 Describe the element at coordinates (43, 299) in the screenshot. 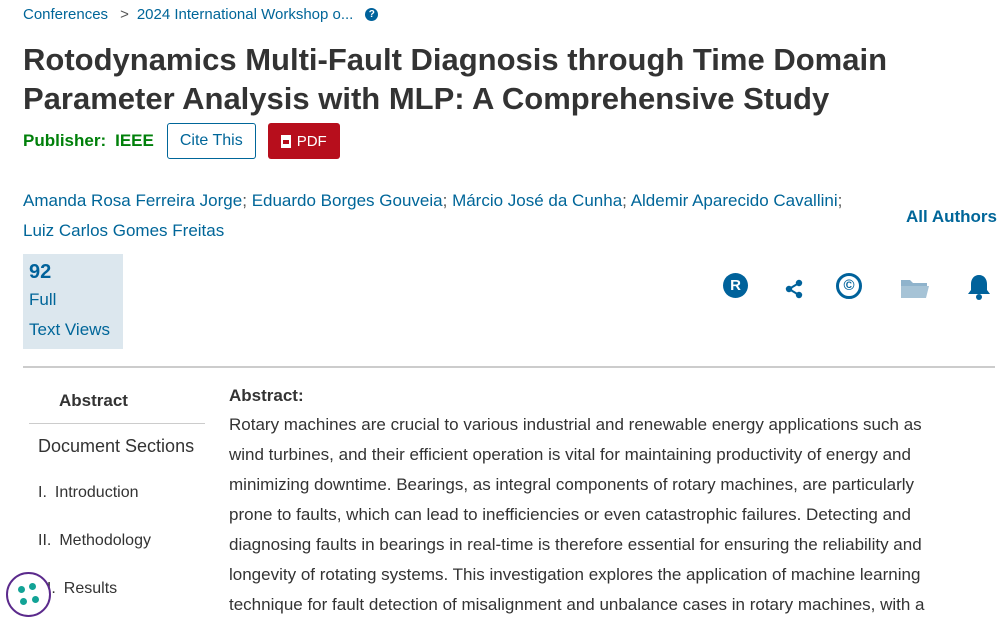

I see `metric-label-line1: Full` at that location.